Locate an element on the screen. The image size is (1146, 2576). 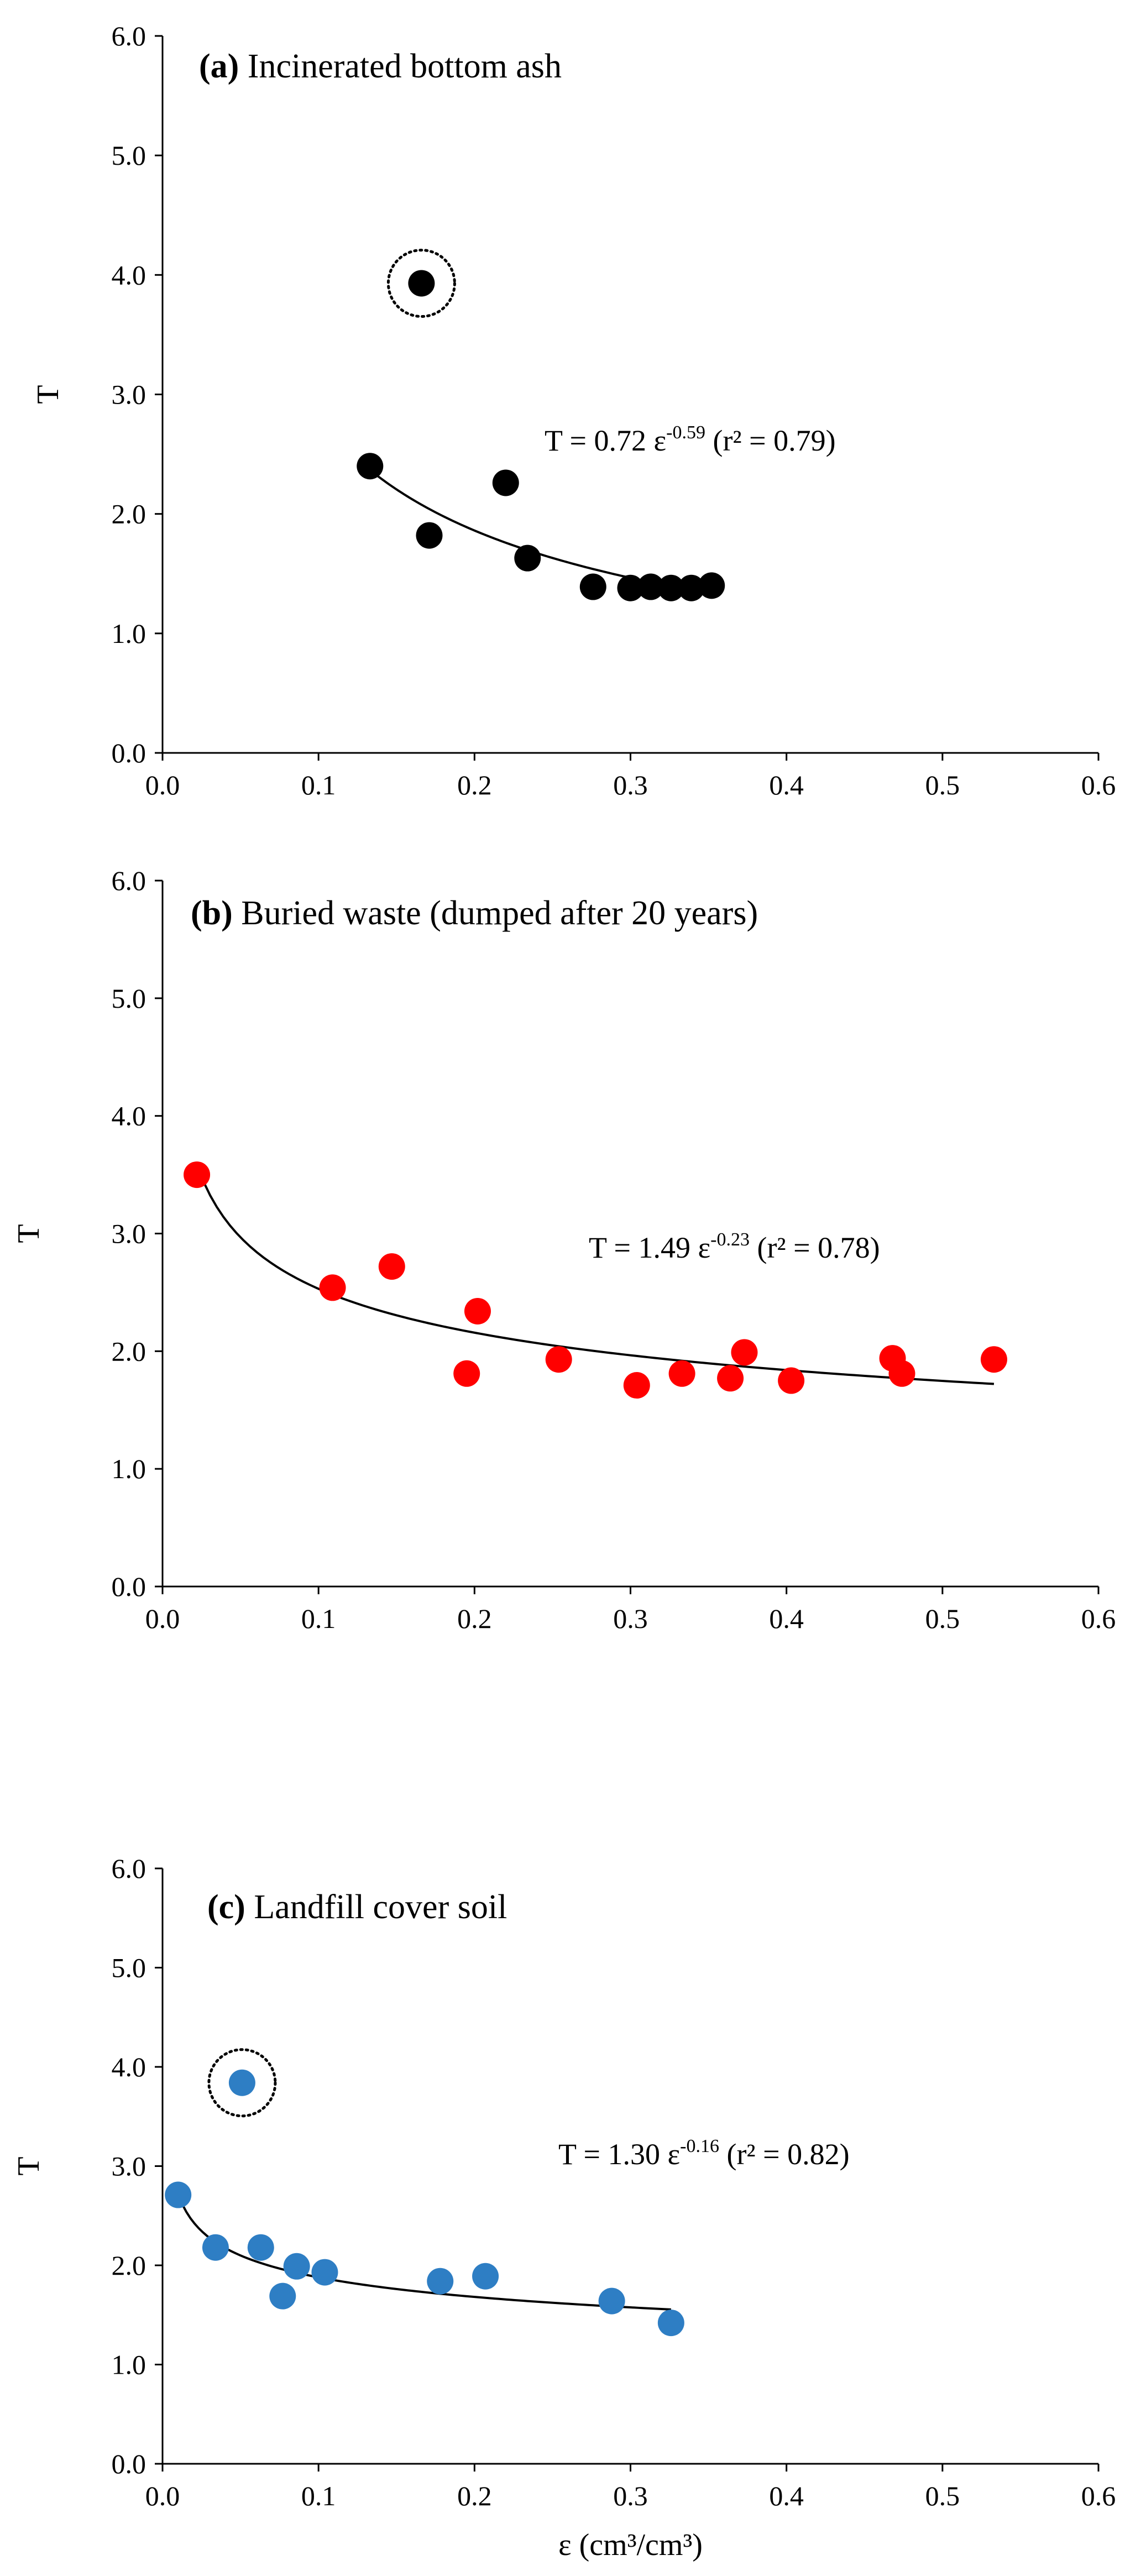
panel-id: (a) is located at coordinates (219, 66).